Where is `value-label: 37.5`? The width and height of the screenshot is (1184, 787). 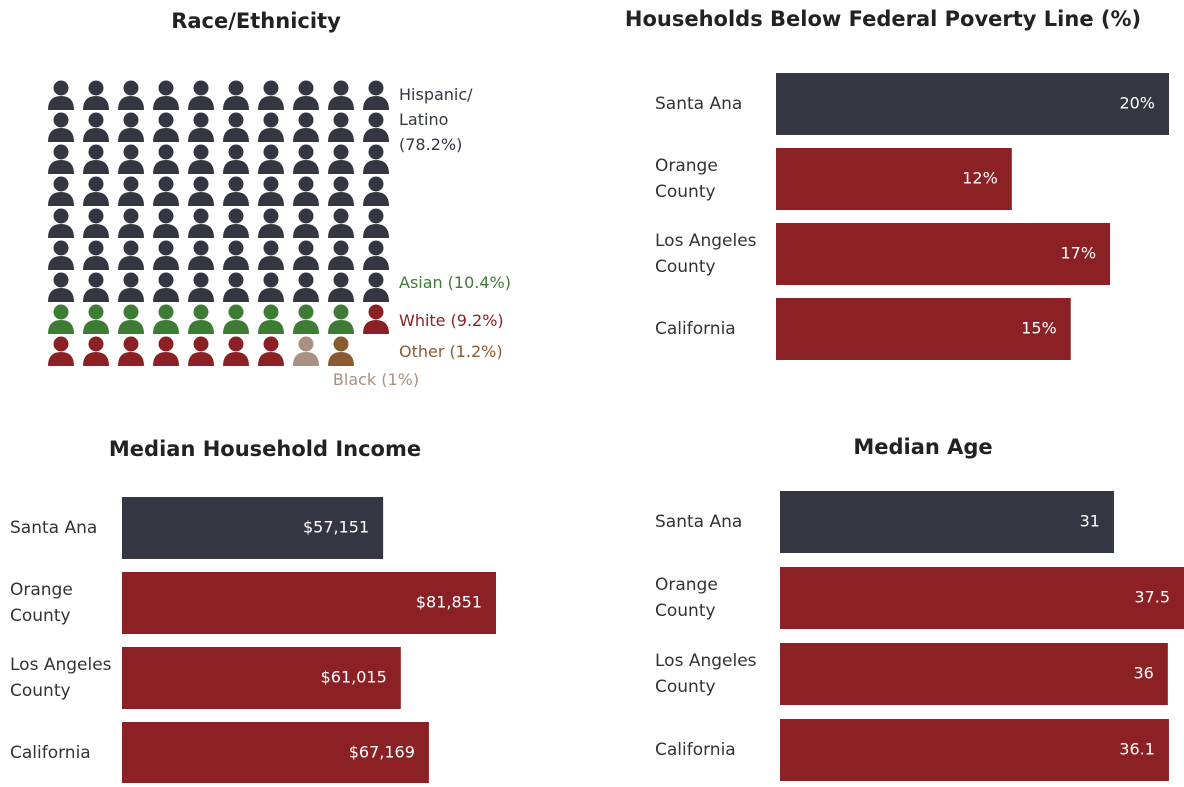 value-label: 37.5 is located at coordinates (1152, 597).